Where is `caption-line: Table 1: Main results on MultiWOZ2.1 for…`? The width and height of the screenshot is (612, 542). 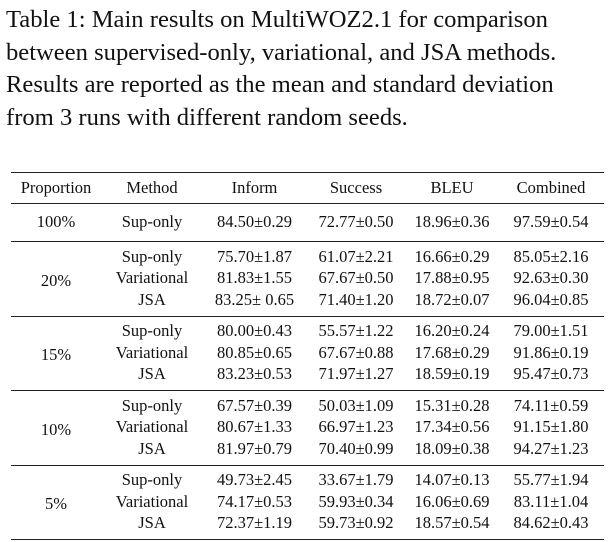
caption-line: Table 1: Main results on MultiWOZ2.1 for… is located at coordinates (277, 19).